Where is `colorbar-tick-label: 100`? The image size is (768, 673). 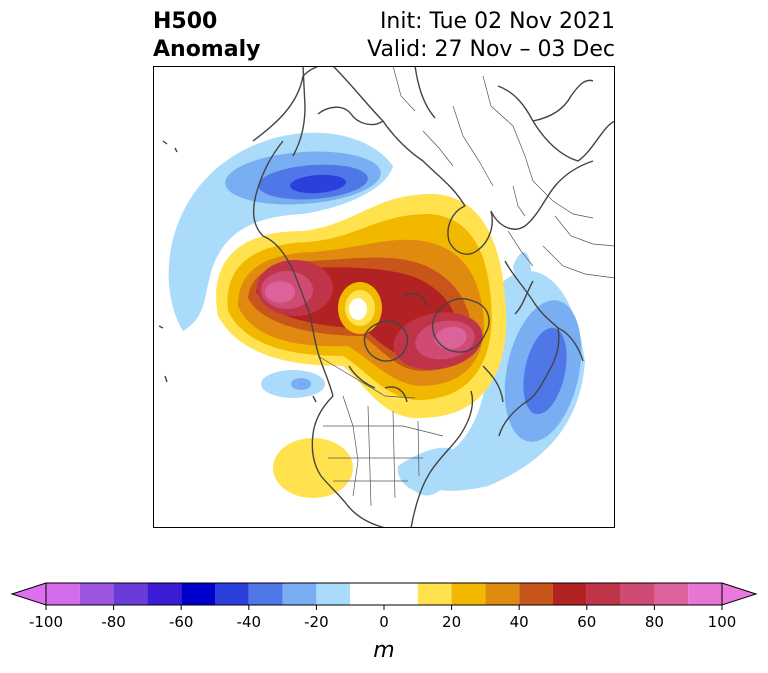 colorbar-tick-label: 100 is located at coordinates (722, 622).